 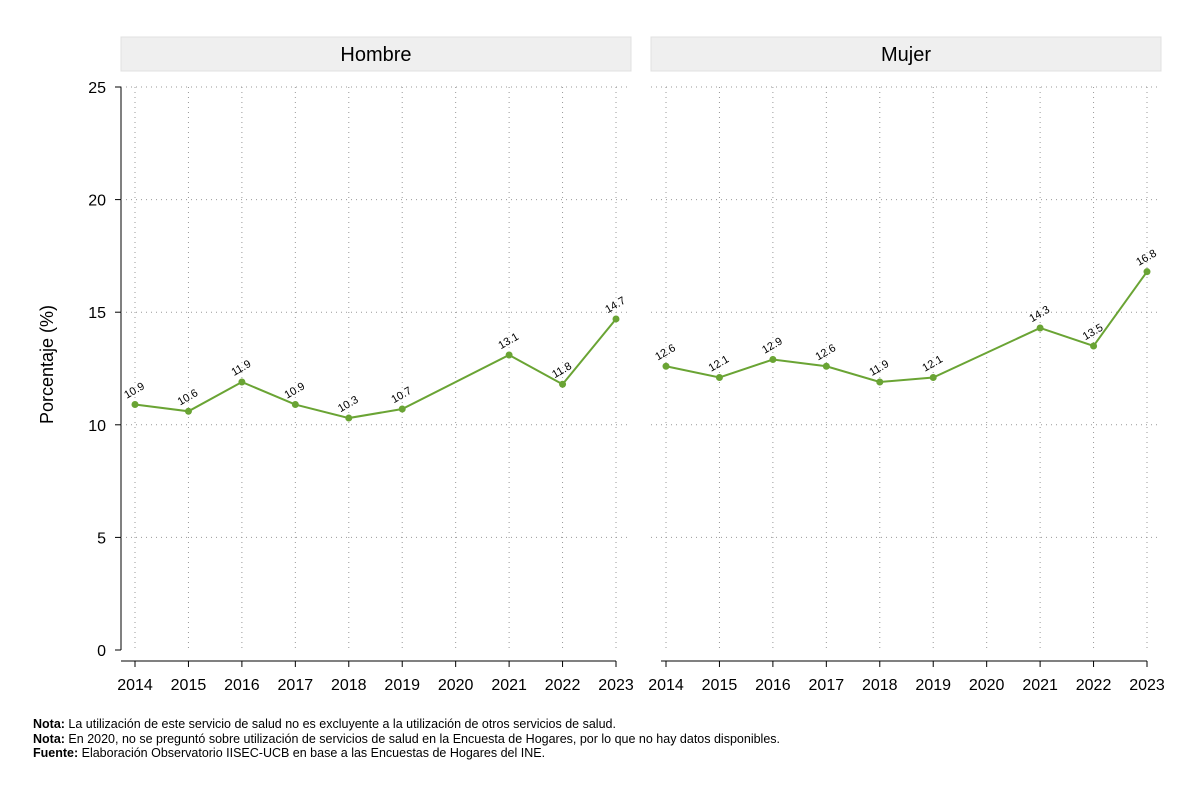 What do you see at coordinates (1146, 258) in the screenshot?
I see `data-label: 16.8` at bounding box center [1146, 258].